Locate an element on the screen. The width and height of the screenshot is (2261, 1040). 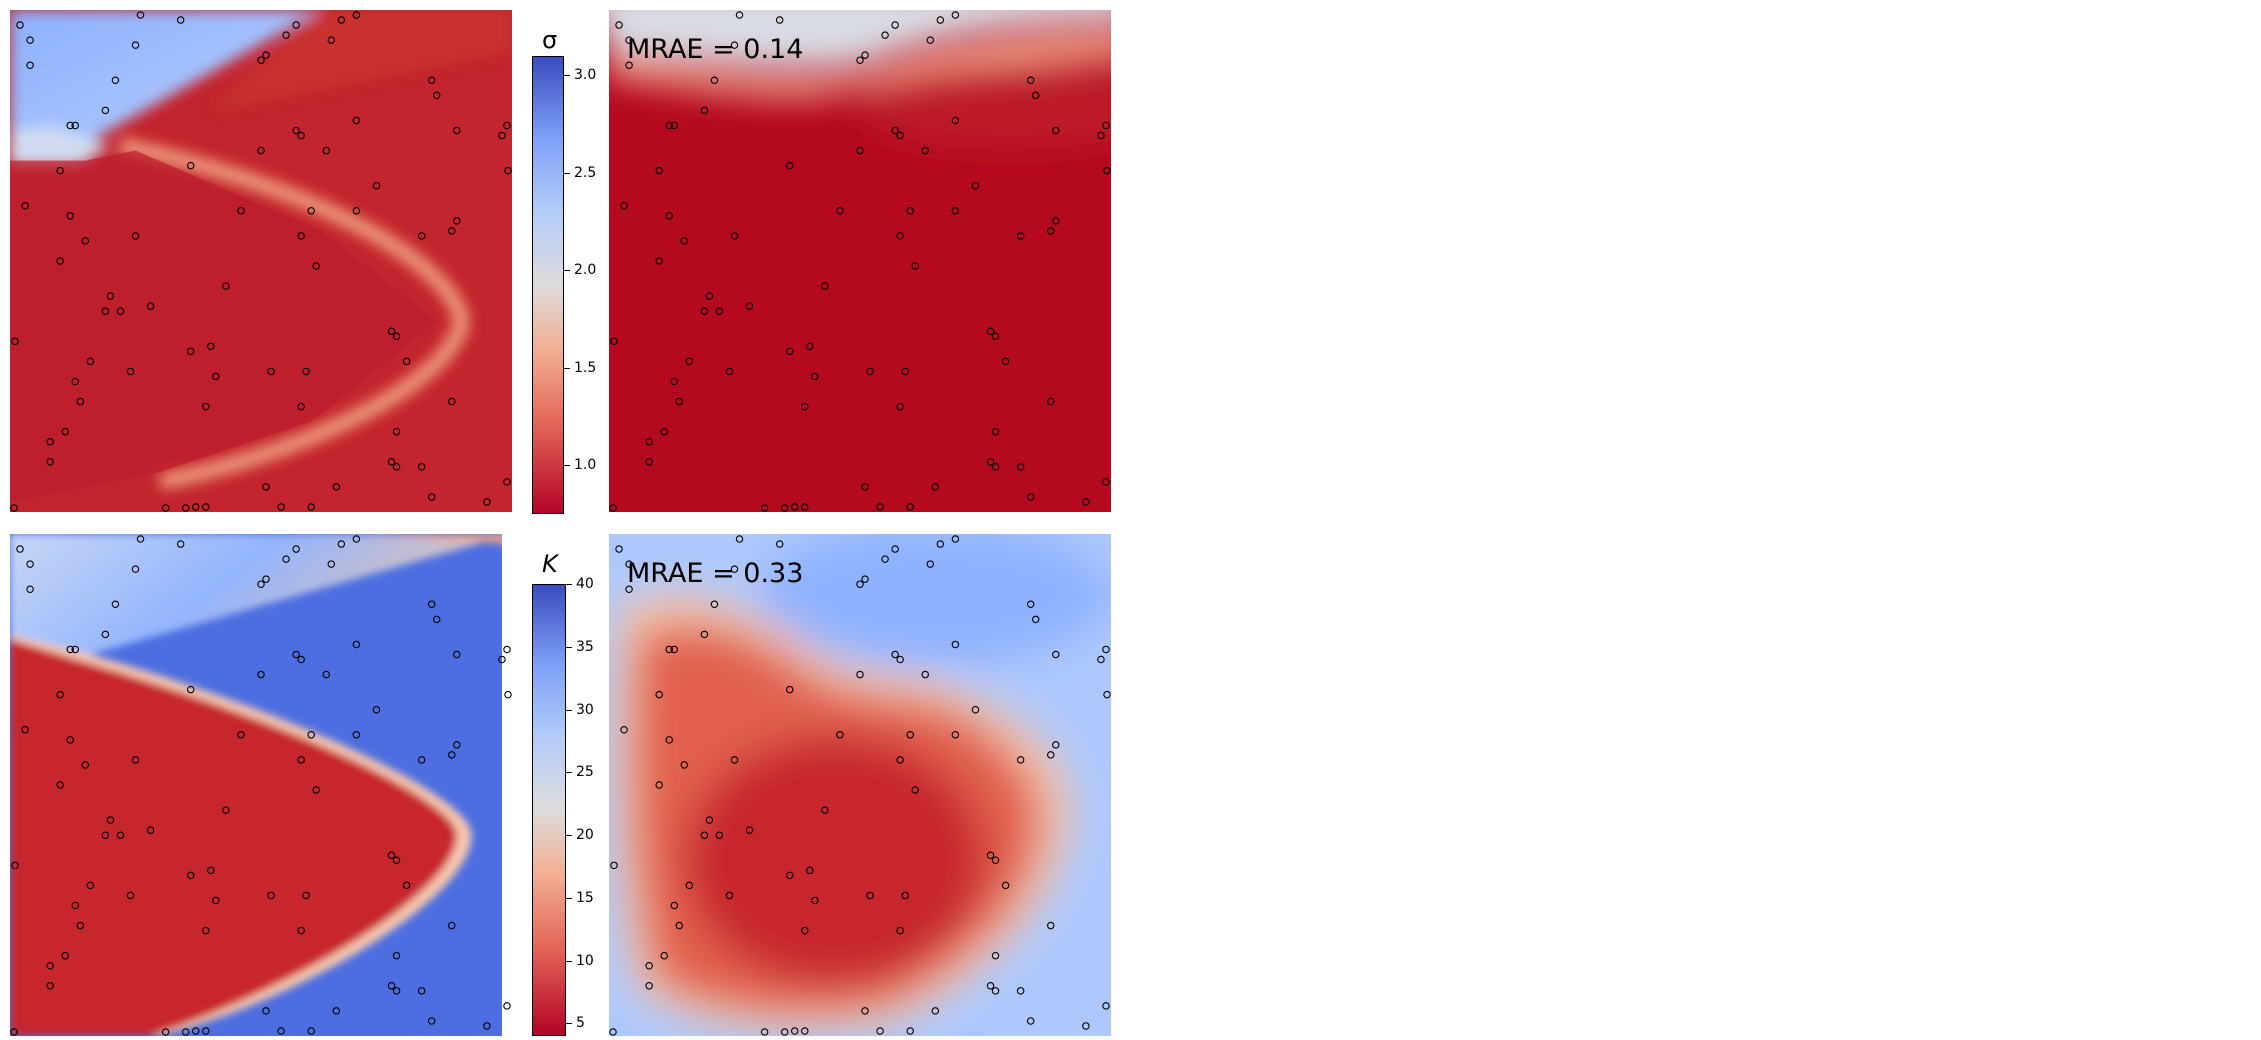
colorbar-tick-label: 5 is located at coordinates (580, 1023).